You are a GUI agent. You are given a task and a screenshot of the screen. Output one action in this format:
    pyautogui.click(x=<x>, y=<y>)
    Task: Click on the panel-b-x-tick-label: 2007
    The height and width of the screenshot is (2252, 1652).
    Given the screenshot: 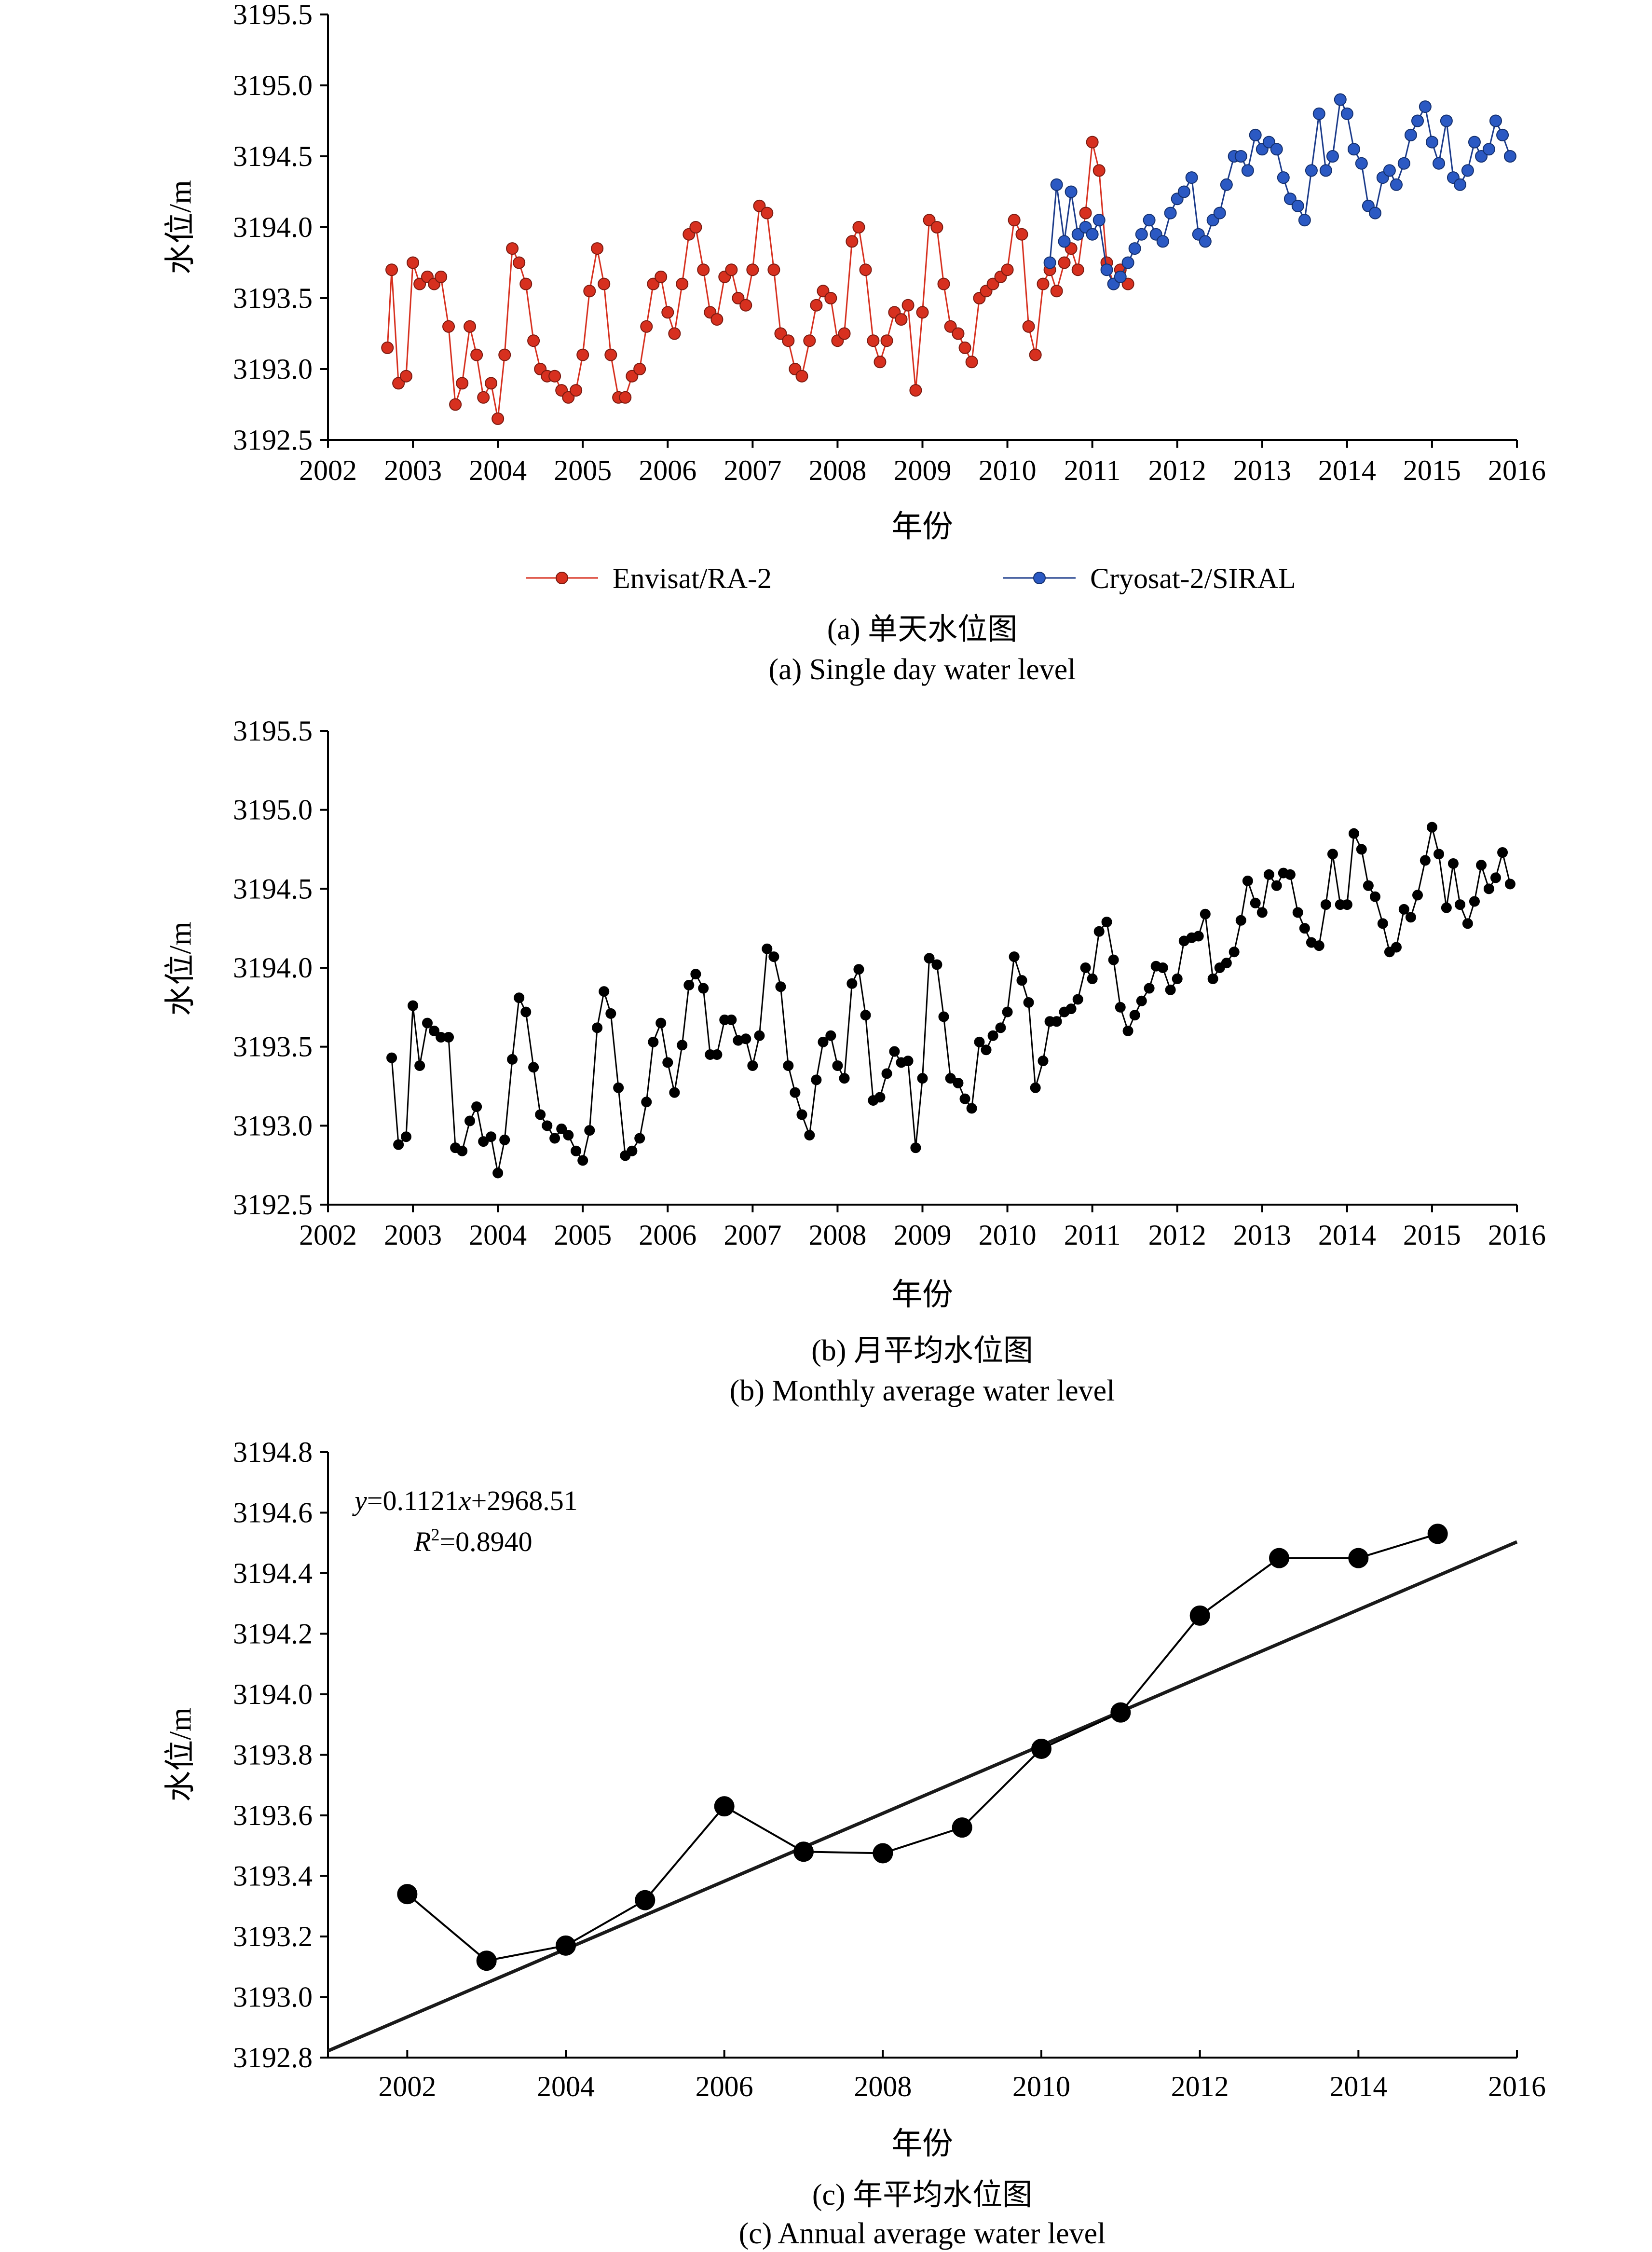 What is the action you would take?
    pyautogui.click(x=753, y=1235)
    